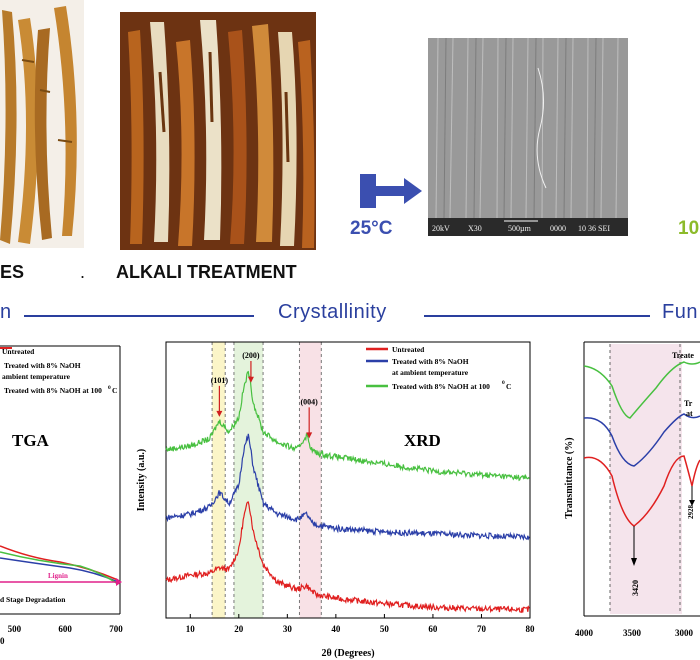 The image size is (700, 660). I want to click on ftir-treated-label: Treate, so click(683, 355).